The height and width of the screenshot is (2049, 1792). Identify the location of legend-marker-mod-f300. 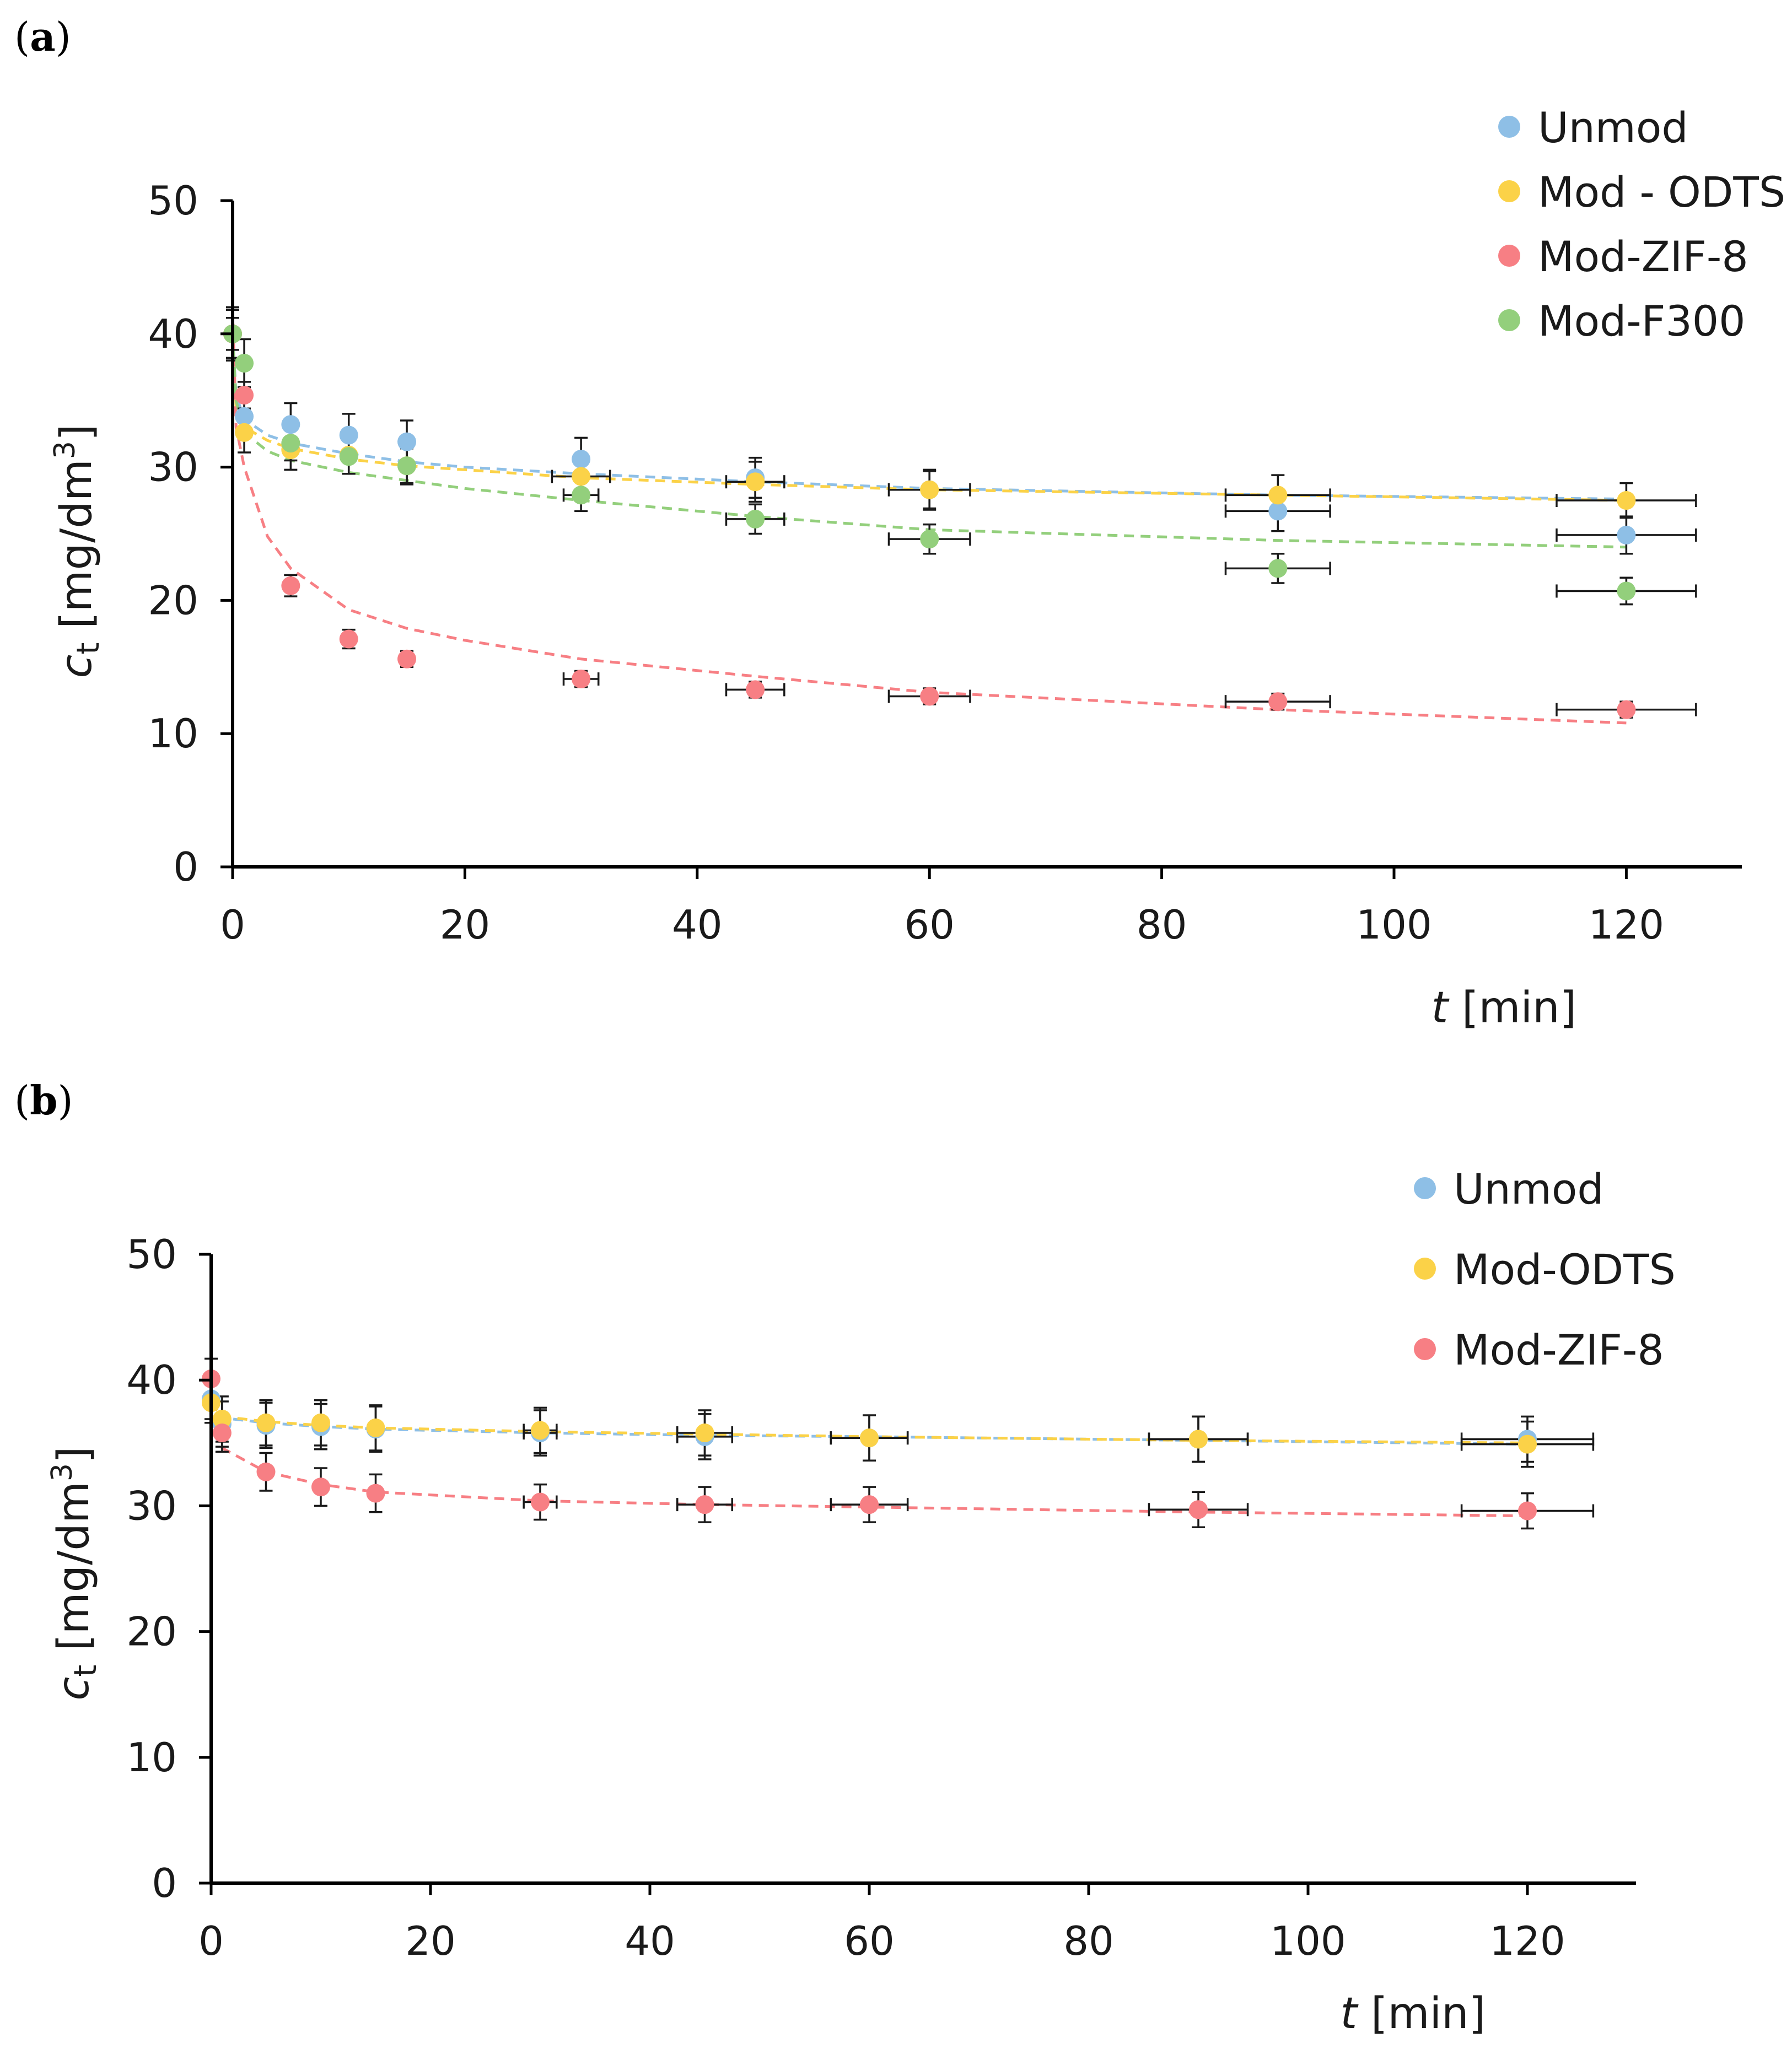
(1509, 320).